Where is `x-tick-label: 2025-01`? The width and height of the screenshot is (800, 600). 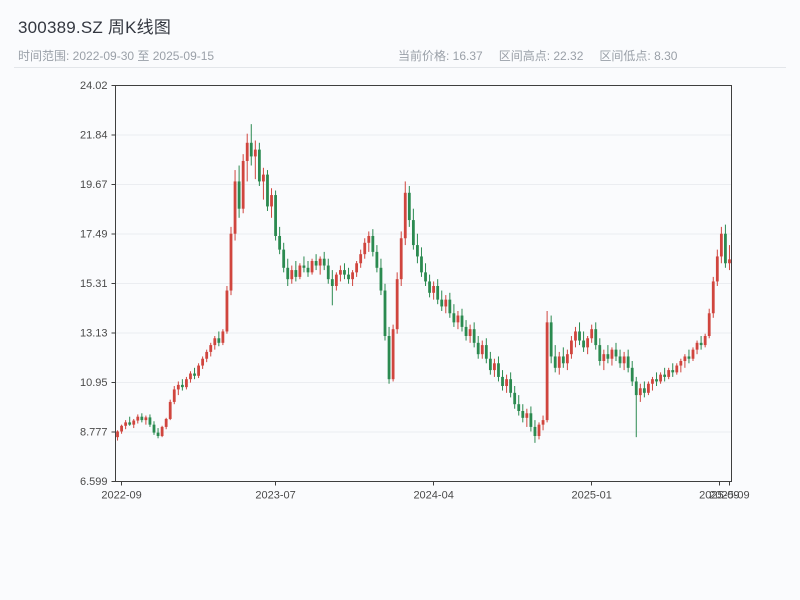
x-tick-label: 2025-01 is located at coordinates (591, 496).